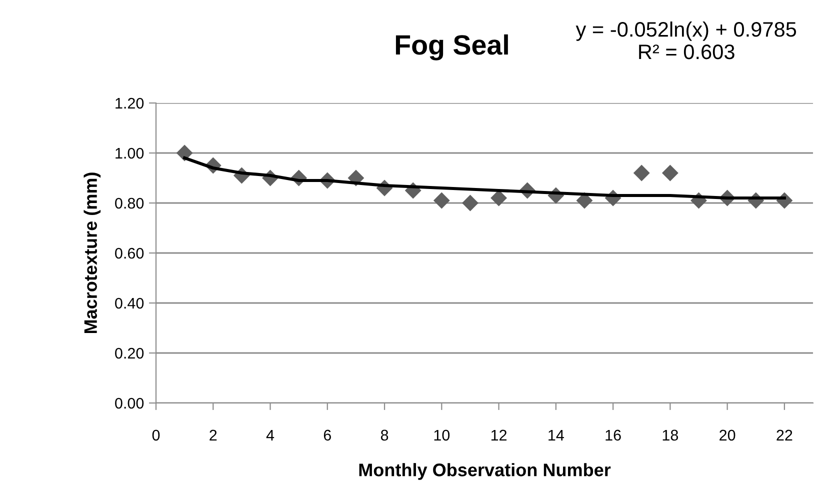 The image size is (837, 499). Describe the element at coordinates (784, 435) in the screenshot. I see `x-tick-label: 22` at that location.